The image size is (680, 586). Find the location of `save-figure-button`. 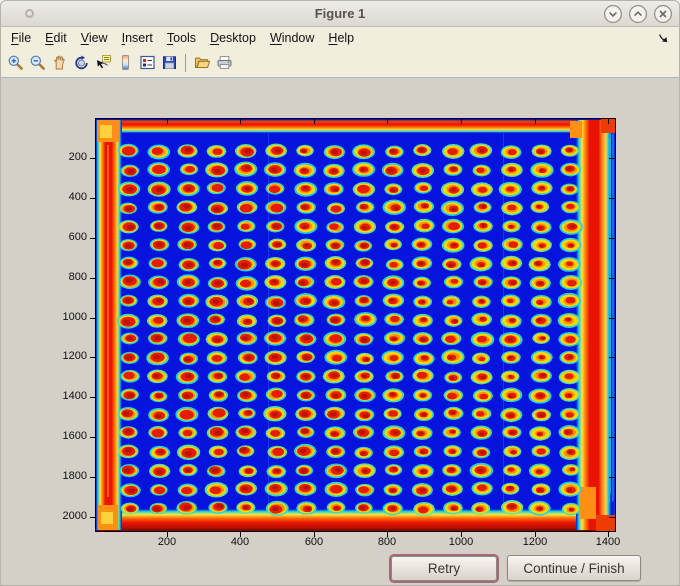

save-figure-button is located at coordinates (169, 63).